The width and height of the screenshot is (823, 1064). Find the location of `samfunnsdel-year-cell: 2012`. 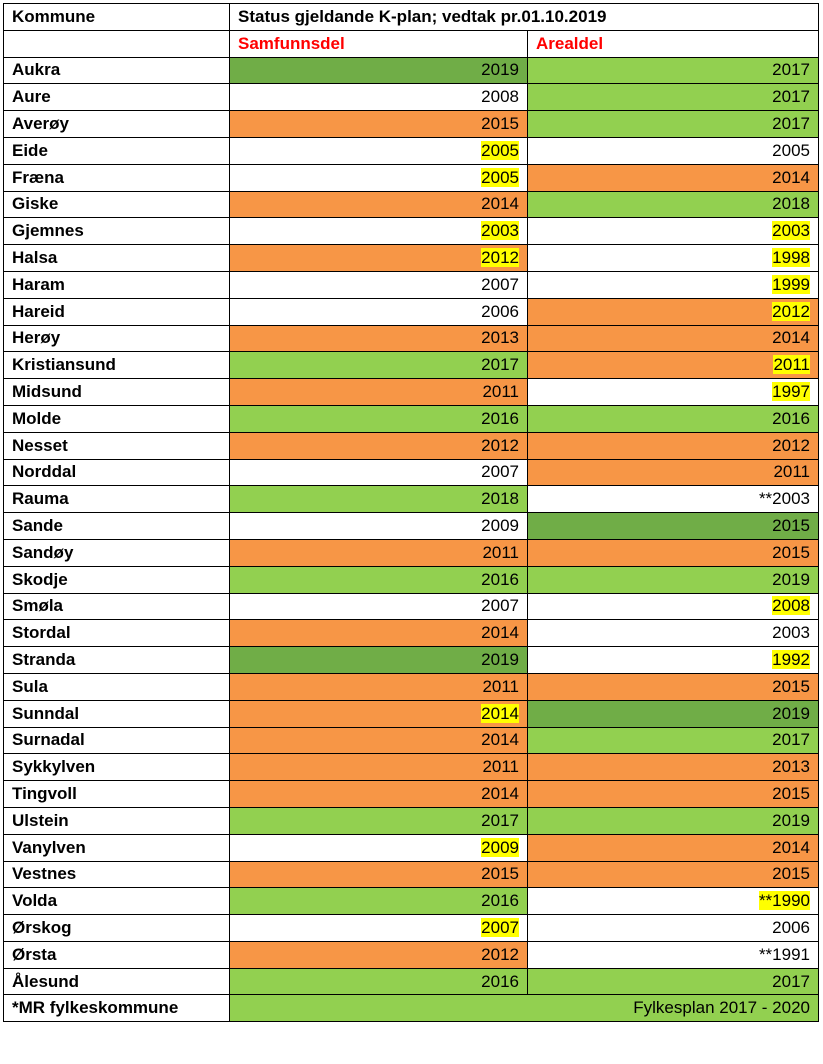

samfunnsdel-year-cell: 2012 is located at coordinates (378, 954).